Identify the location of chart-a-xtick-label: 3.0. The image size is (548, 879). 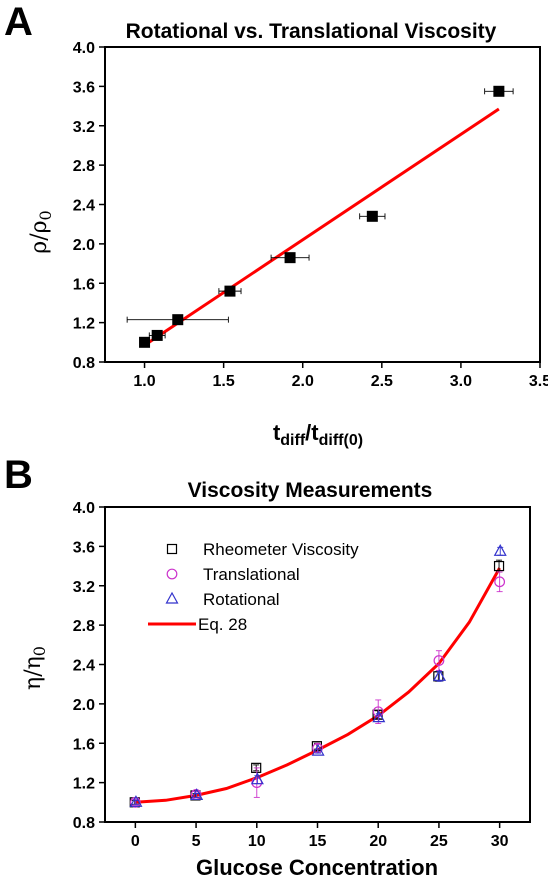
(461, 381).